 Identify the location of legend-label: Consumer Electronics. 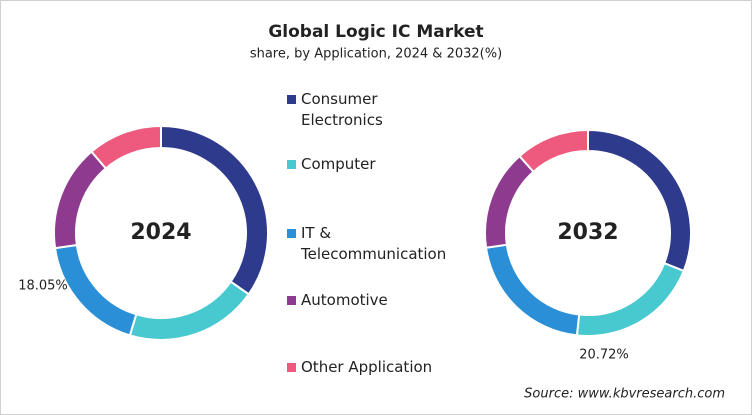
(342, 109).